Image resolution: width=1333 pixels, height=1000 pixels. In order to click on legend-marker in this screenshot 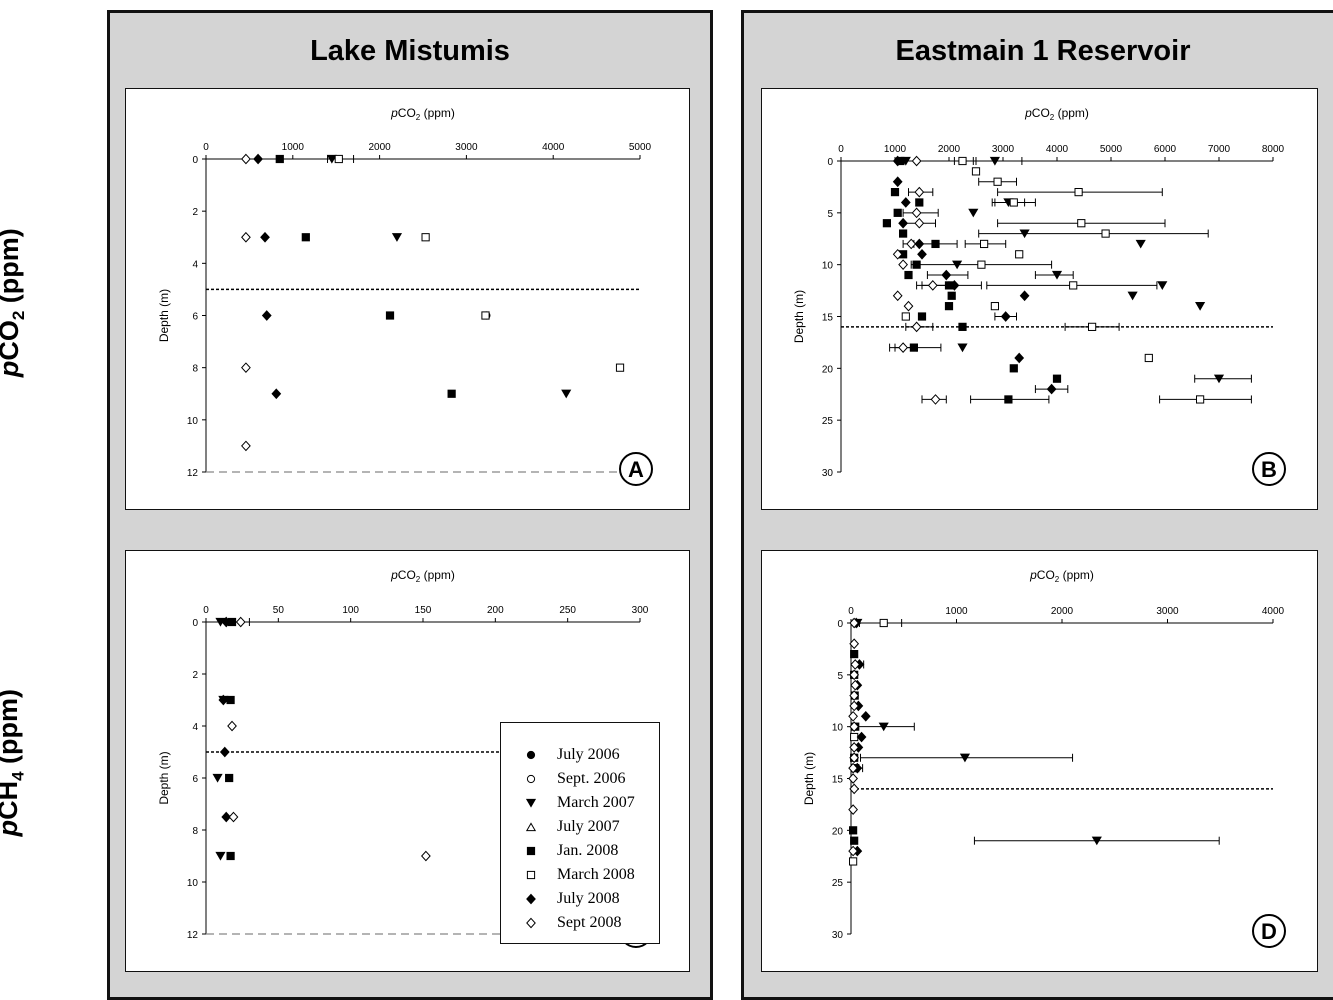, I will do `click(539, 827)`.